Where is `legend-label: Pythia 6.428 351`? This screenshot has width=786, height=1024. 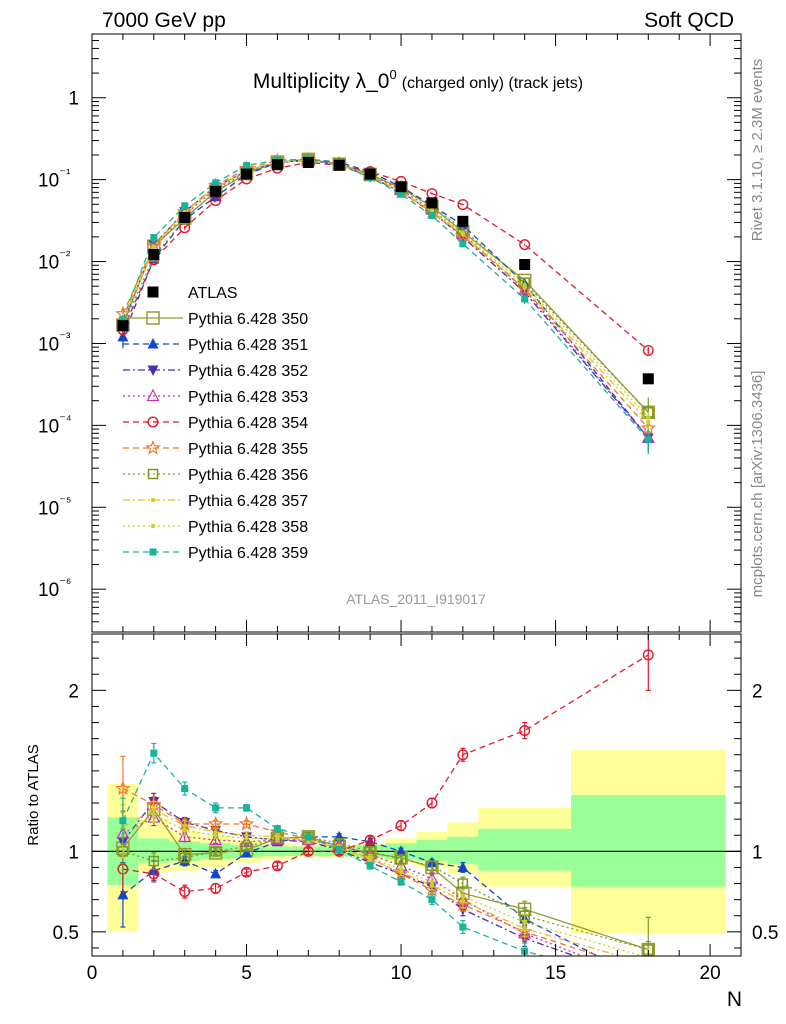
legend-label: Pythia 6.428 351 is located at coordinates (248, 345).